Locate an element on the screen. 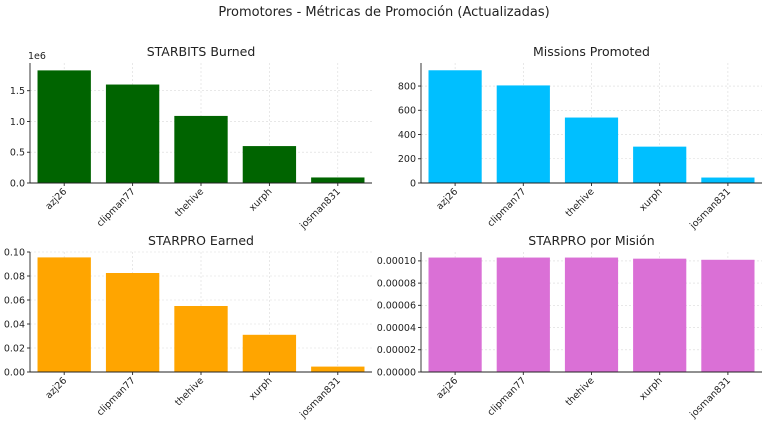 Image resolution: width=768 pixels, height=423 pixels. panel-title: STARBITS Burned is located at coordinates (201, 51).